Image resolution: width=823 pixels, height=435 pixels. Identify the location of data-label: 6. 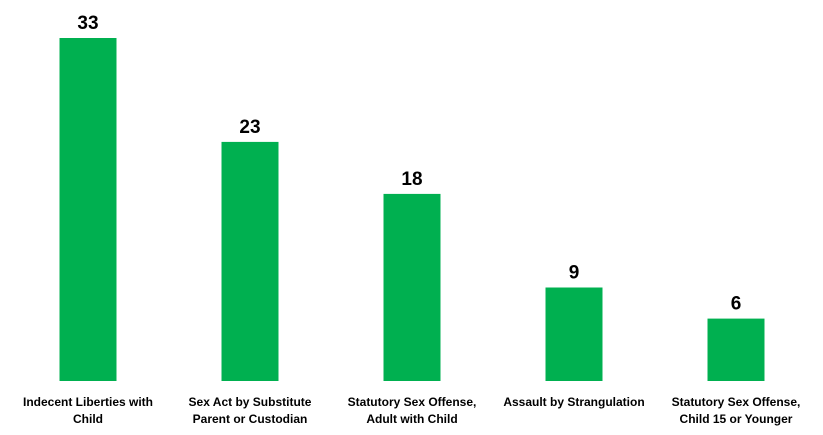
(736, 304).